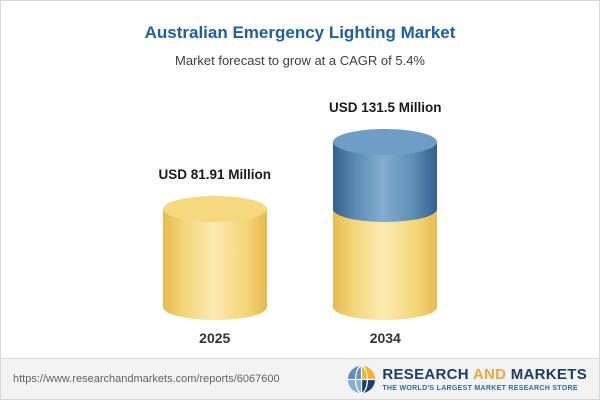 This screenshot has height=400, width=600. I want to click on year-label-2034: 2034, so click(385, 338).